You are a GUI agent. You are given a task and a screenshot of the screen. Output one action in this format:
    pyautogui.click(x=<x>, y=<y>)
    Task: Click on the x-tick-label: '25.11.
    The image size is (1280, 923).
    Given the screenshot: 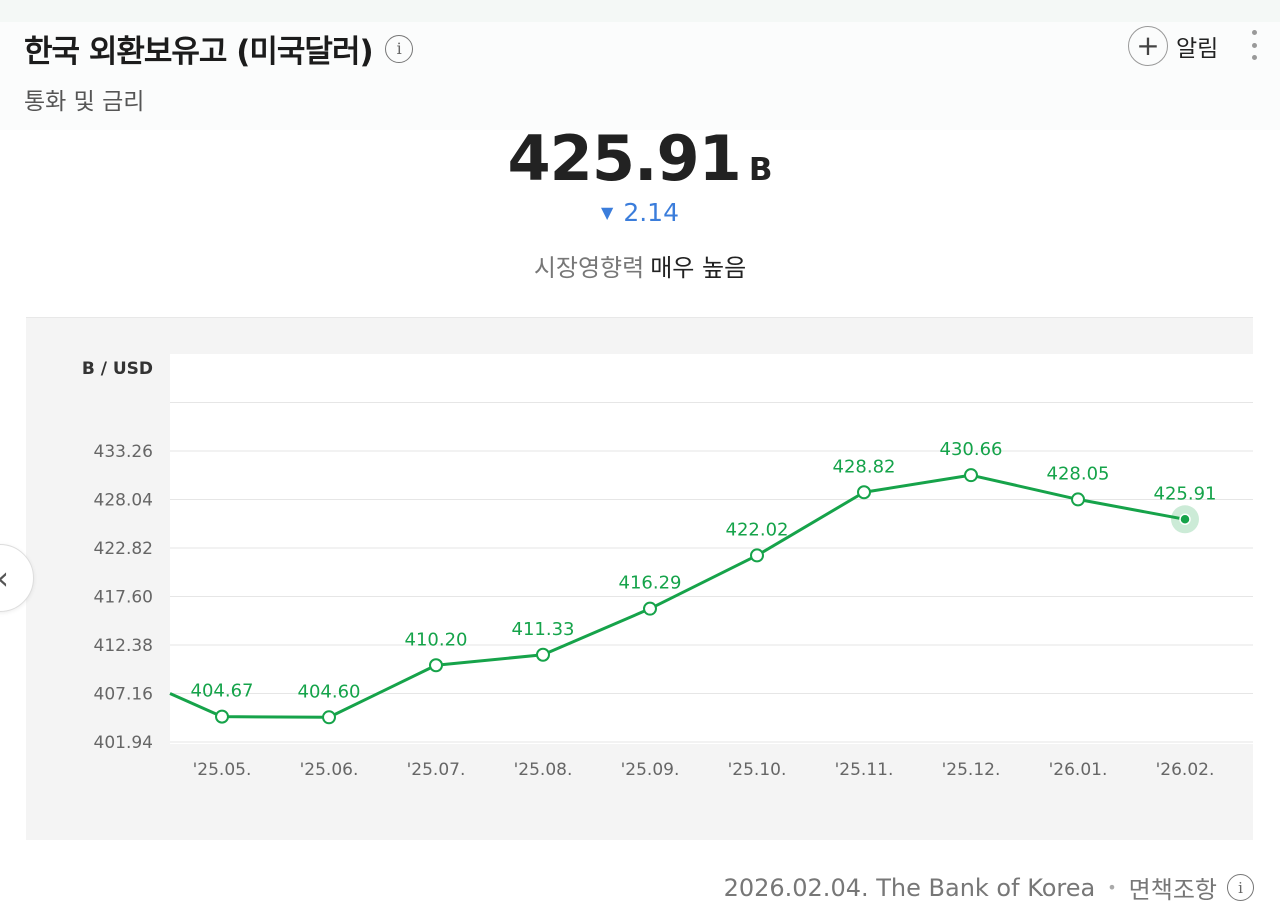 What is the action you would take?
    pyautogui.click(x=864, y=770)
    